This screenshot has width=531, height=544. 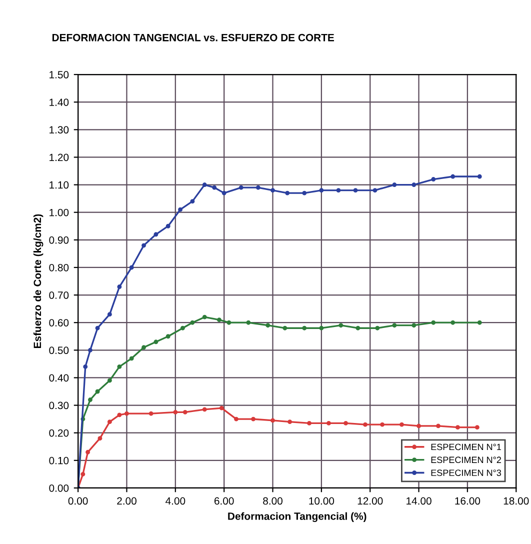 I want to click on x-tick-label: 0.00, so click(x=78, y=501).